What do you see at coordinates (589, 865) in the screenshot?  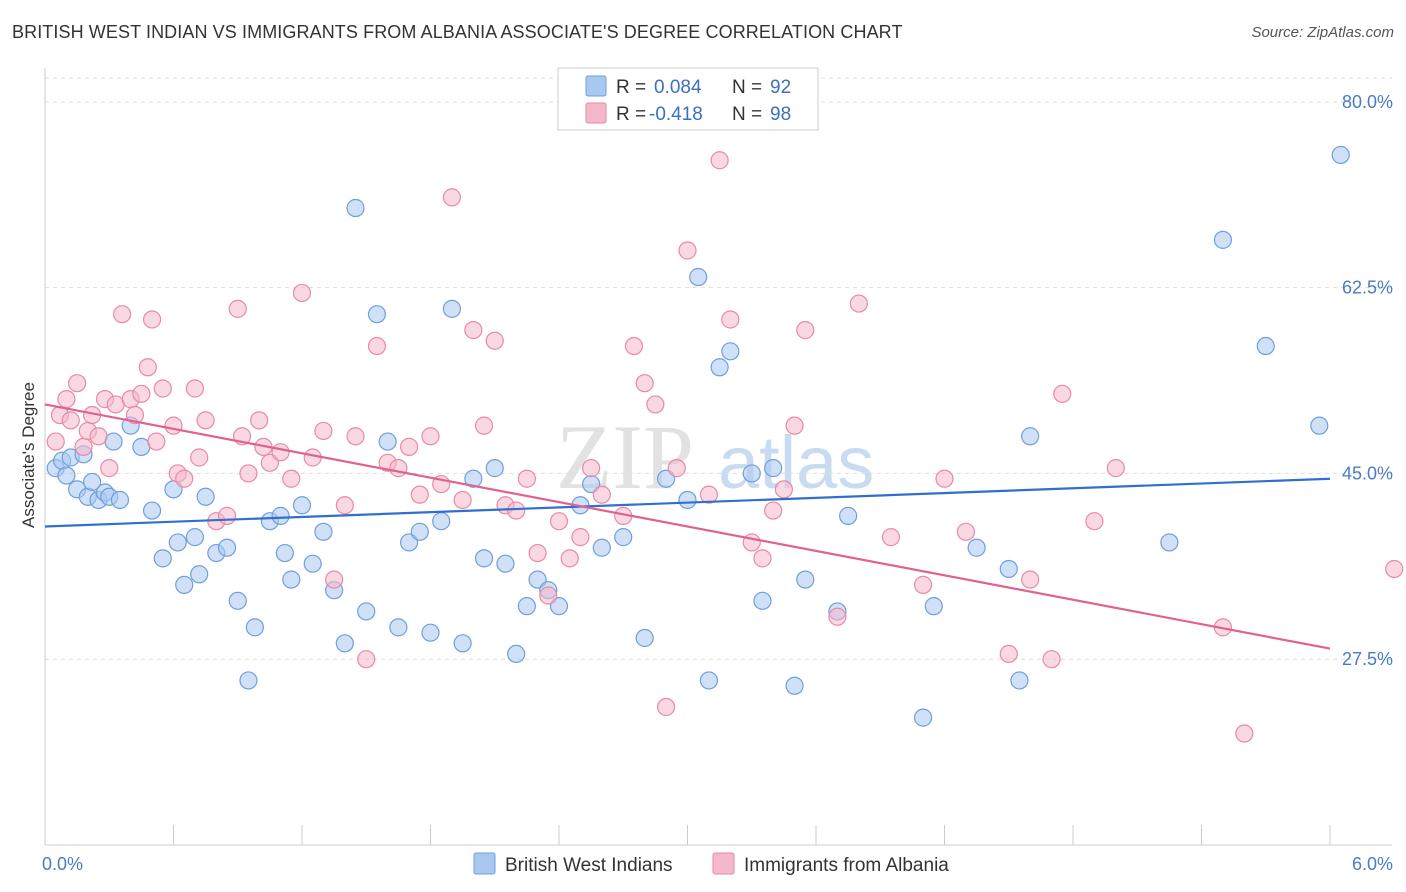 I see `bottom-legend-label-blue: British West Indians` at bounding box center [589, 865].